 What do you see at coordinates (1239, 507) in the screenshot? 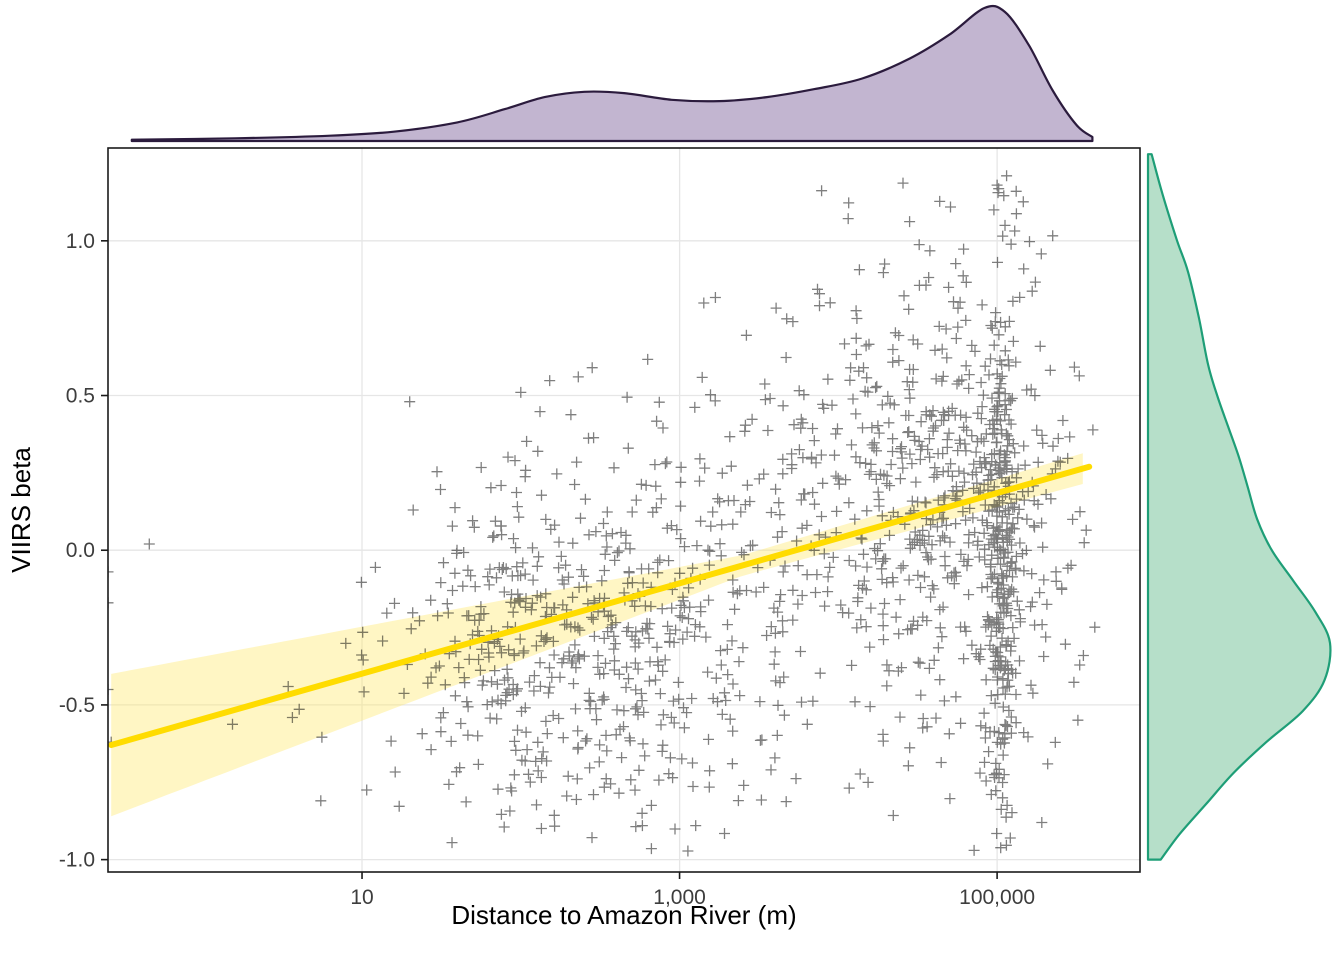
I see `right-marginal-density` at bounding box center [1239, 507].